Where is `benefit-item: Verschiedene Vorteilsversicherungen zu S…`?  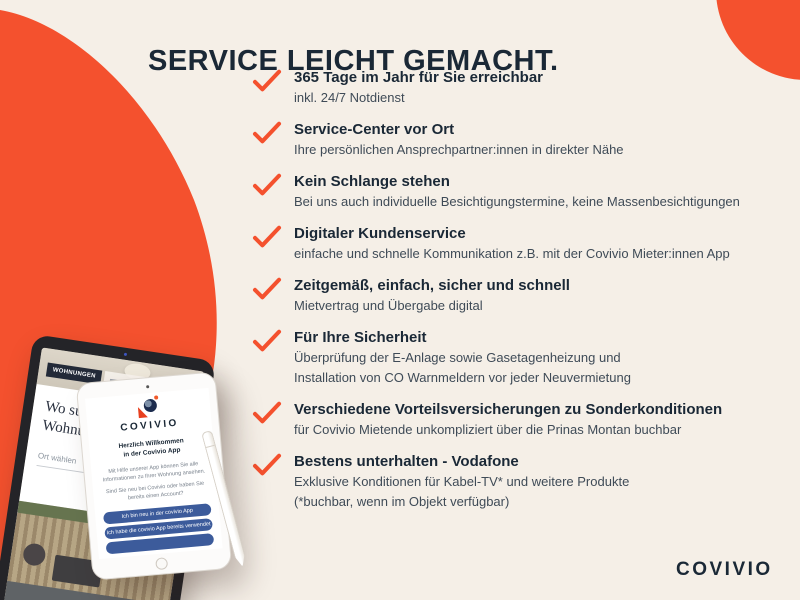
benefit-item: Verschiedene Vorteilsversicherungen zu S… is located at coordinates (522, 420).